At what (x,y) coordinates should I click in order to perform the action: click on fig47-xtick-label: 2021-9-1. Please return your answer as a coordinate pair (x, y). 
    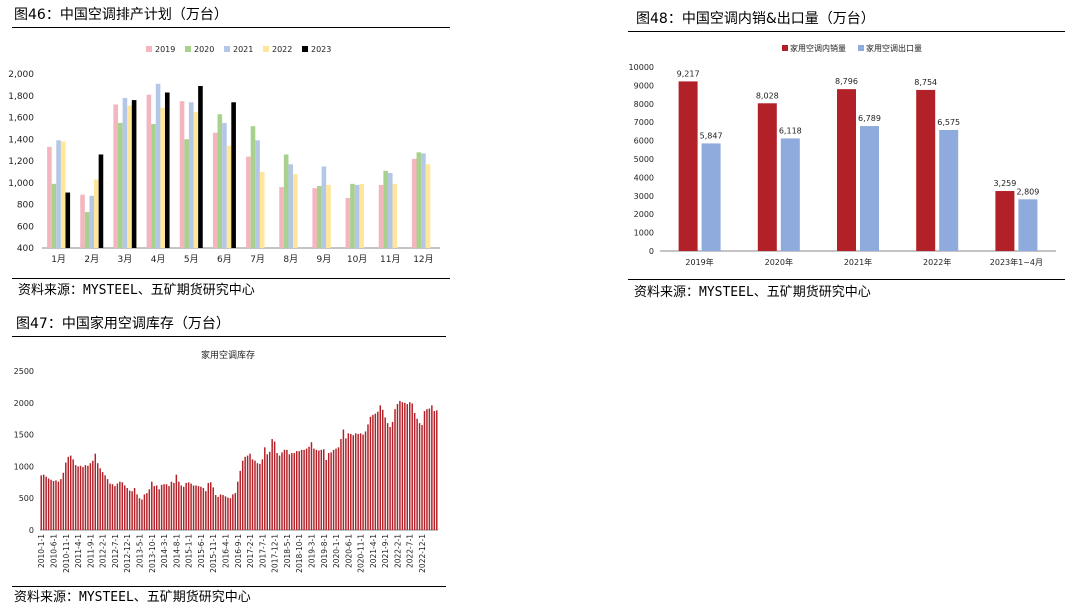
    Looking at the image, I should click on (385, 551).